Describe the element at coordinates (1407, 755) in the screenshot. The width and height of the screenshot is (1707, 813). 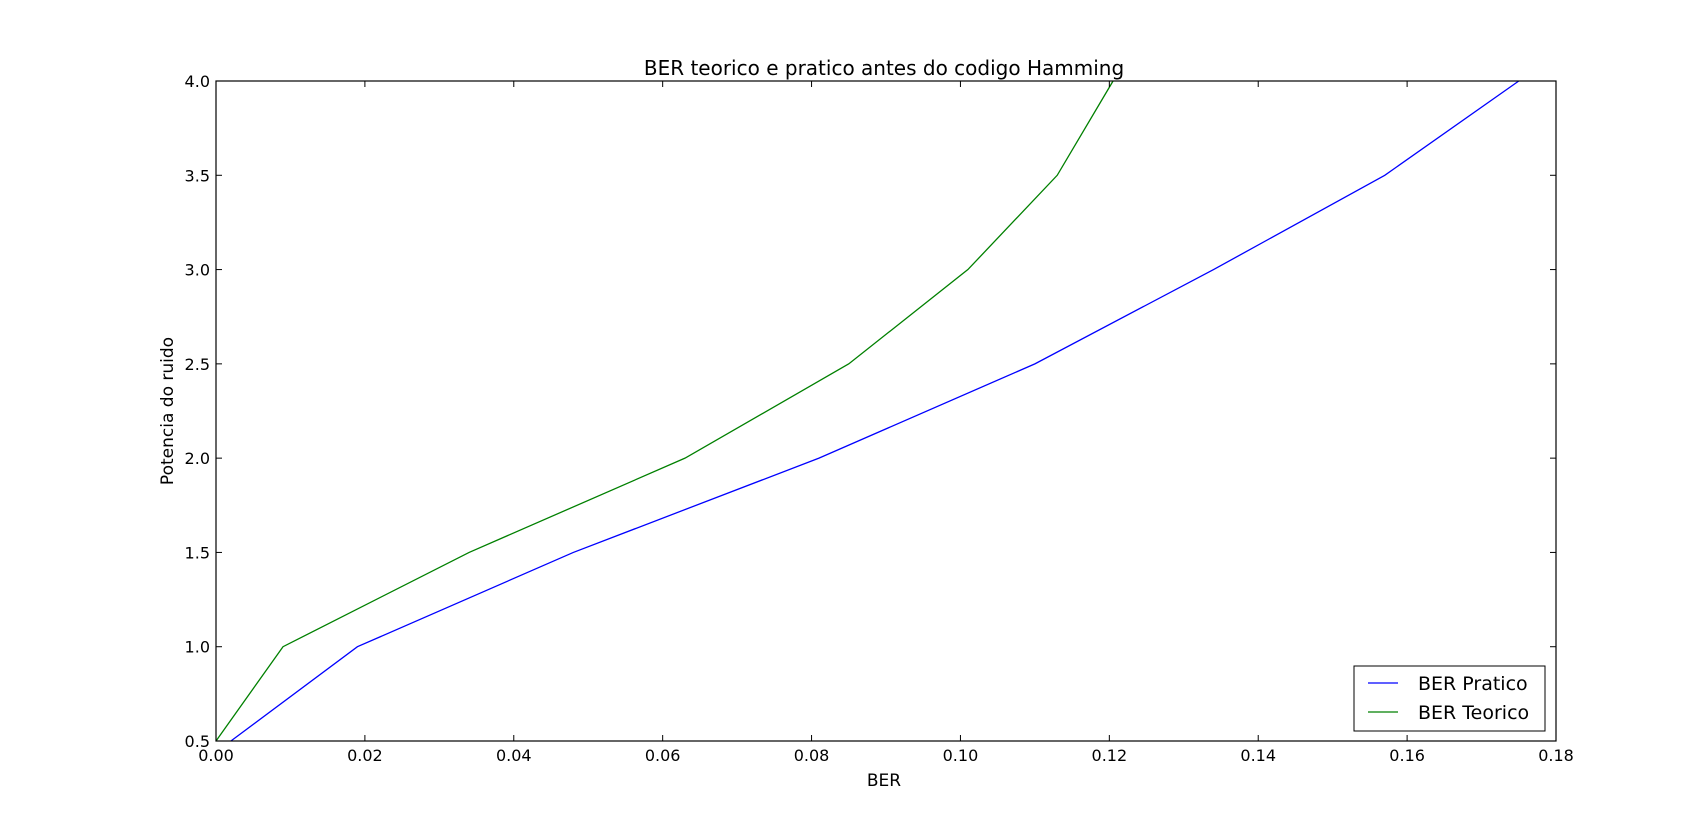
I see `x-tick-label: 0.16` at that location.